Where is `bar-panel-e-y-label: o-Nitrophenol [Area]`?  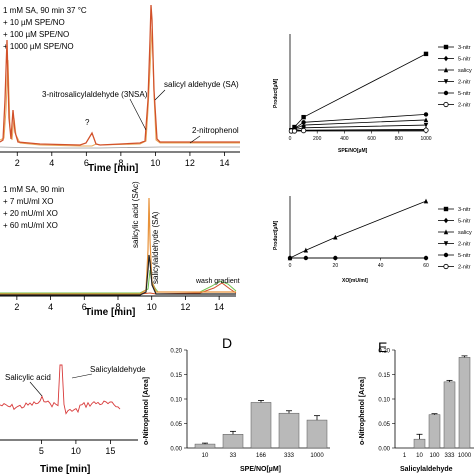 bar-panel-e-y-label: o-Nitrophenol [Area] is located at coordinates (362, 411).